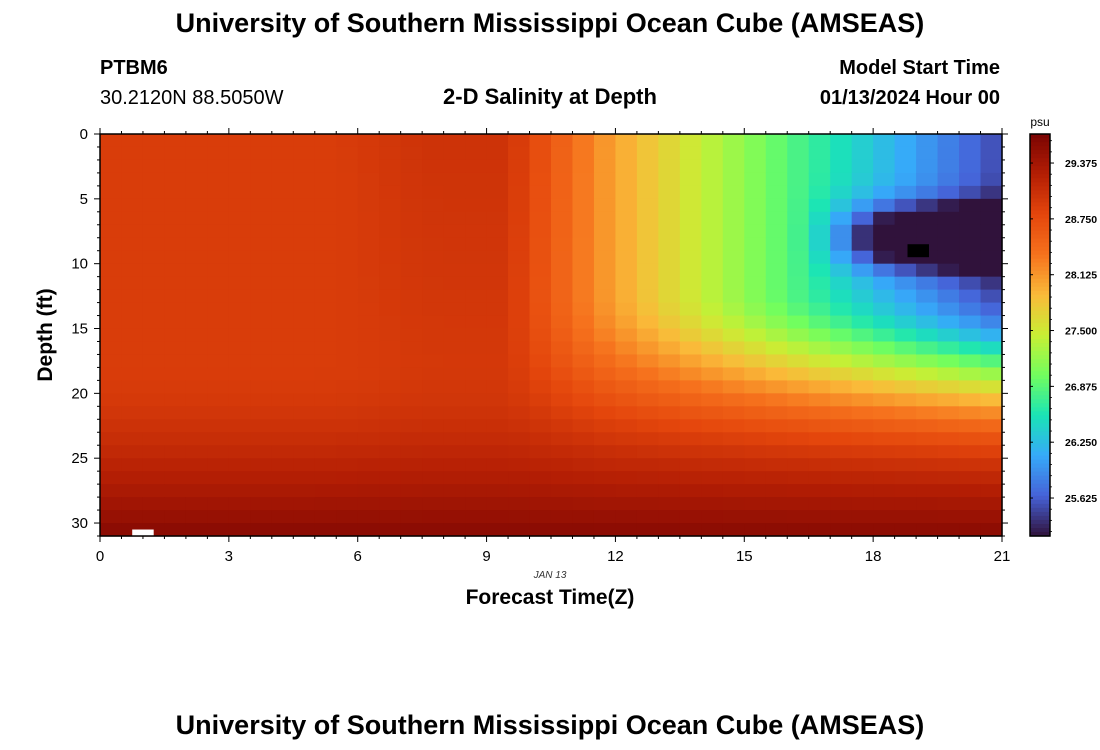 This screenshot has height=750, width=1100. I want to click on model-start-value: 01/13/2024 Hour 00, so click(909, 98).